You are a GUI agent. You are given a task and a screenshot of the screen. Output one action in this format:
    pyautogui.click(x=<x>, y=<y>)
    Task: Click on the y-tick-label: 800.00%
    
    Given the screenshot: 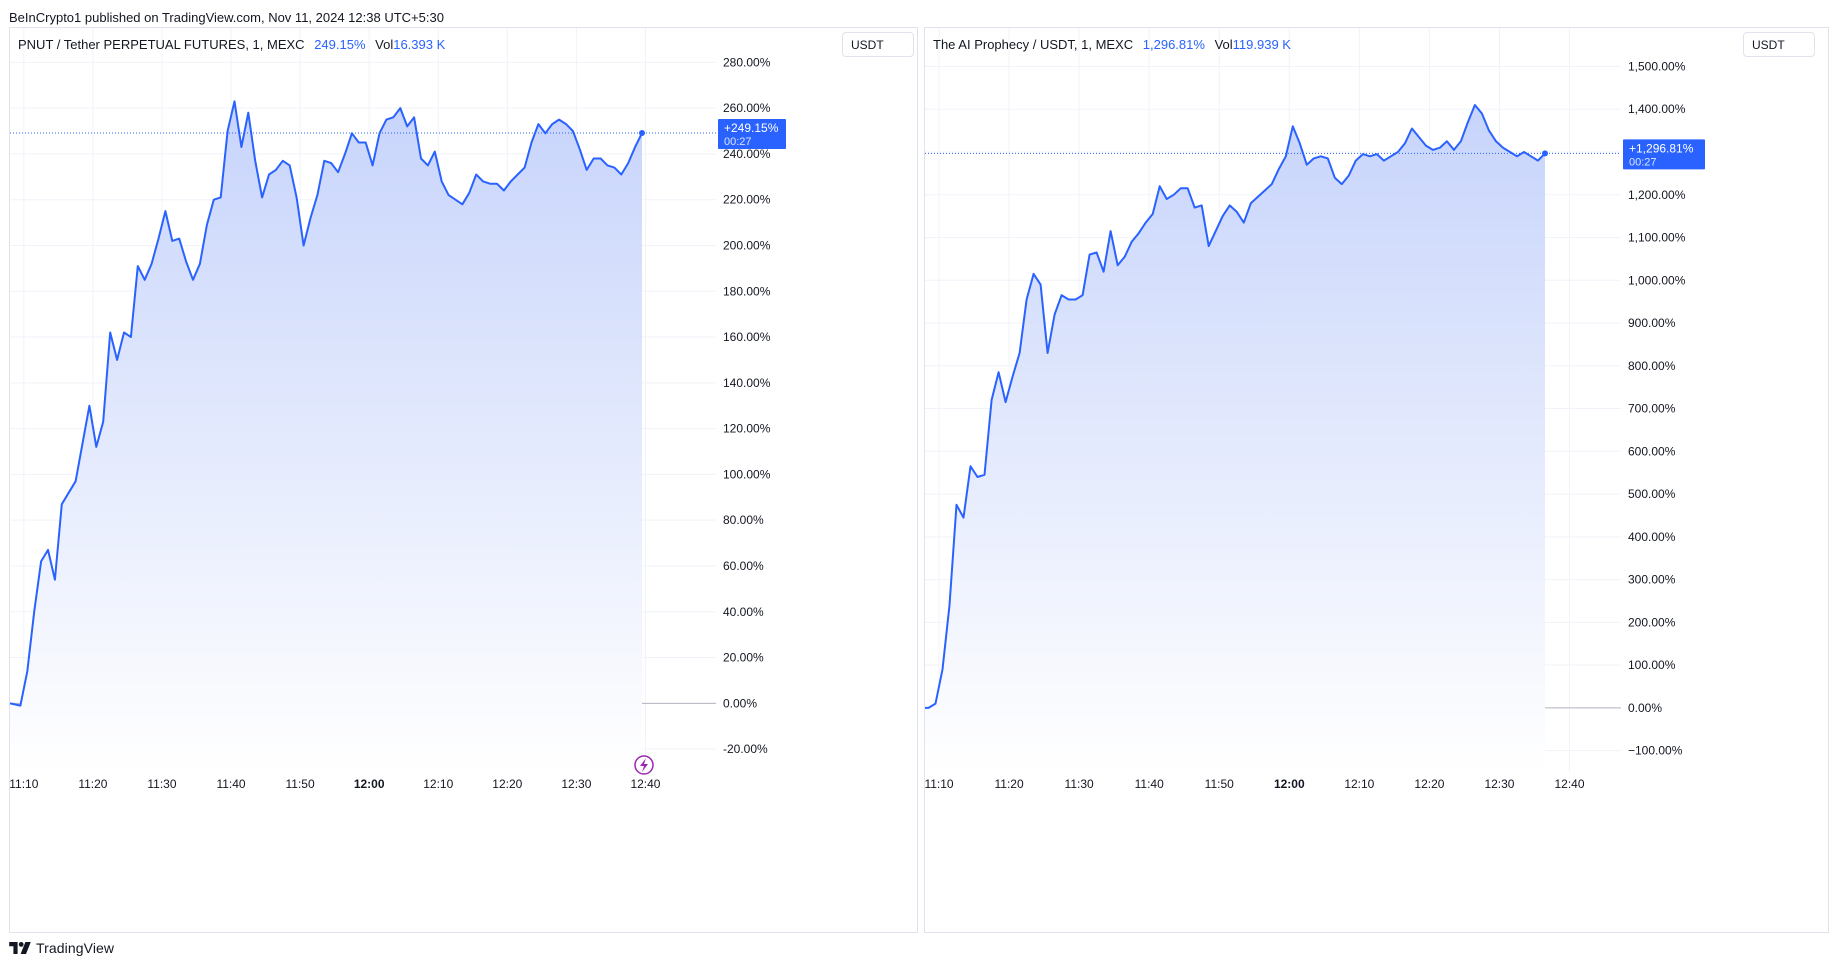 What is the action you would take?
    pyautogui.click(x=1652, y=366)
    